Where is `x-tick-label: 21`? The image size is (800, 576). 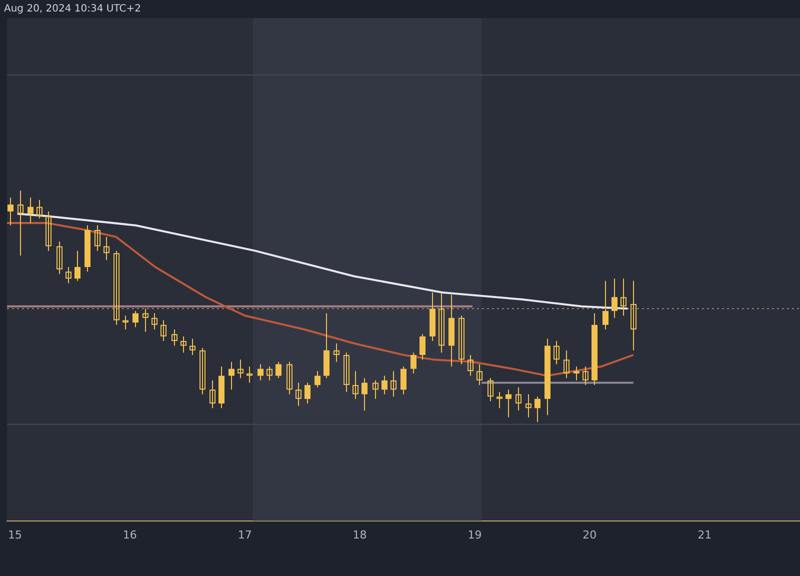 x-tick-label: 21 is located at coordinates (705, 535).